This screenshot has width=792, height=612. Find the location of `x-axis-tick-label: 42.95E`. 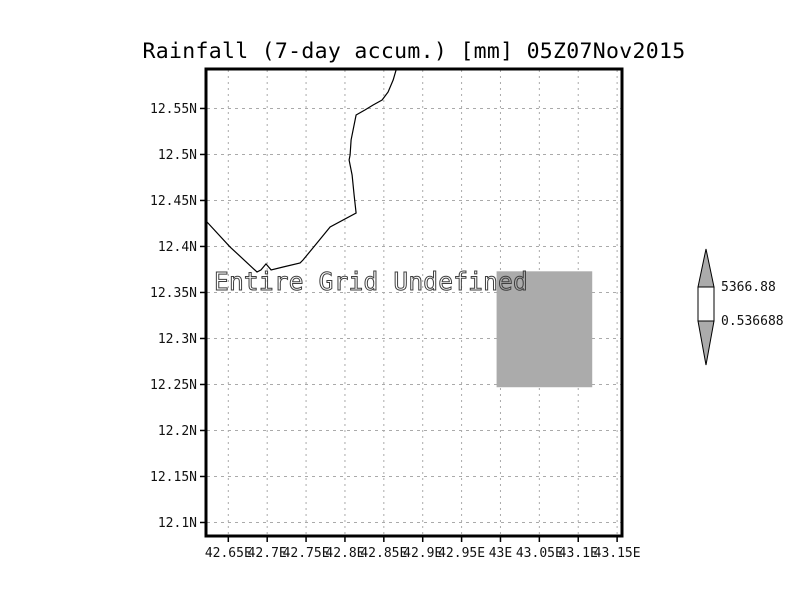

x-axis-tick-label: 42.95E is located at coordinates (461, 553).